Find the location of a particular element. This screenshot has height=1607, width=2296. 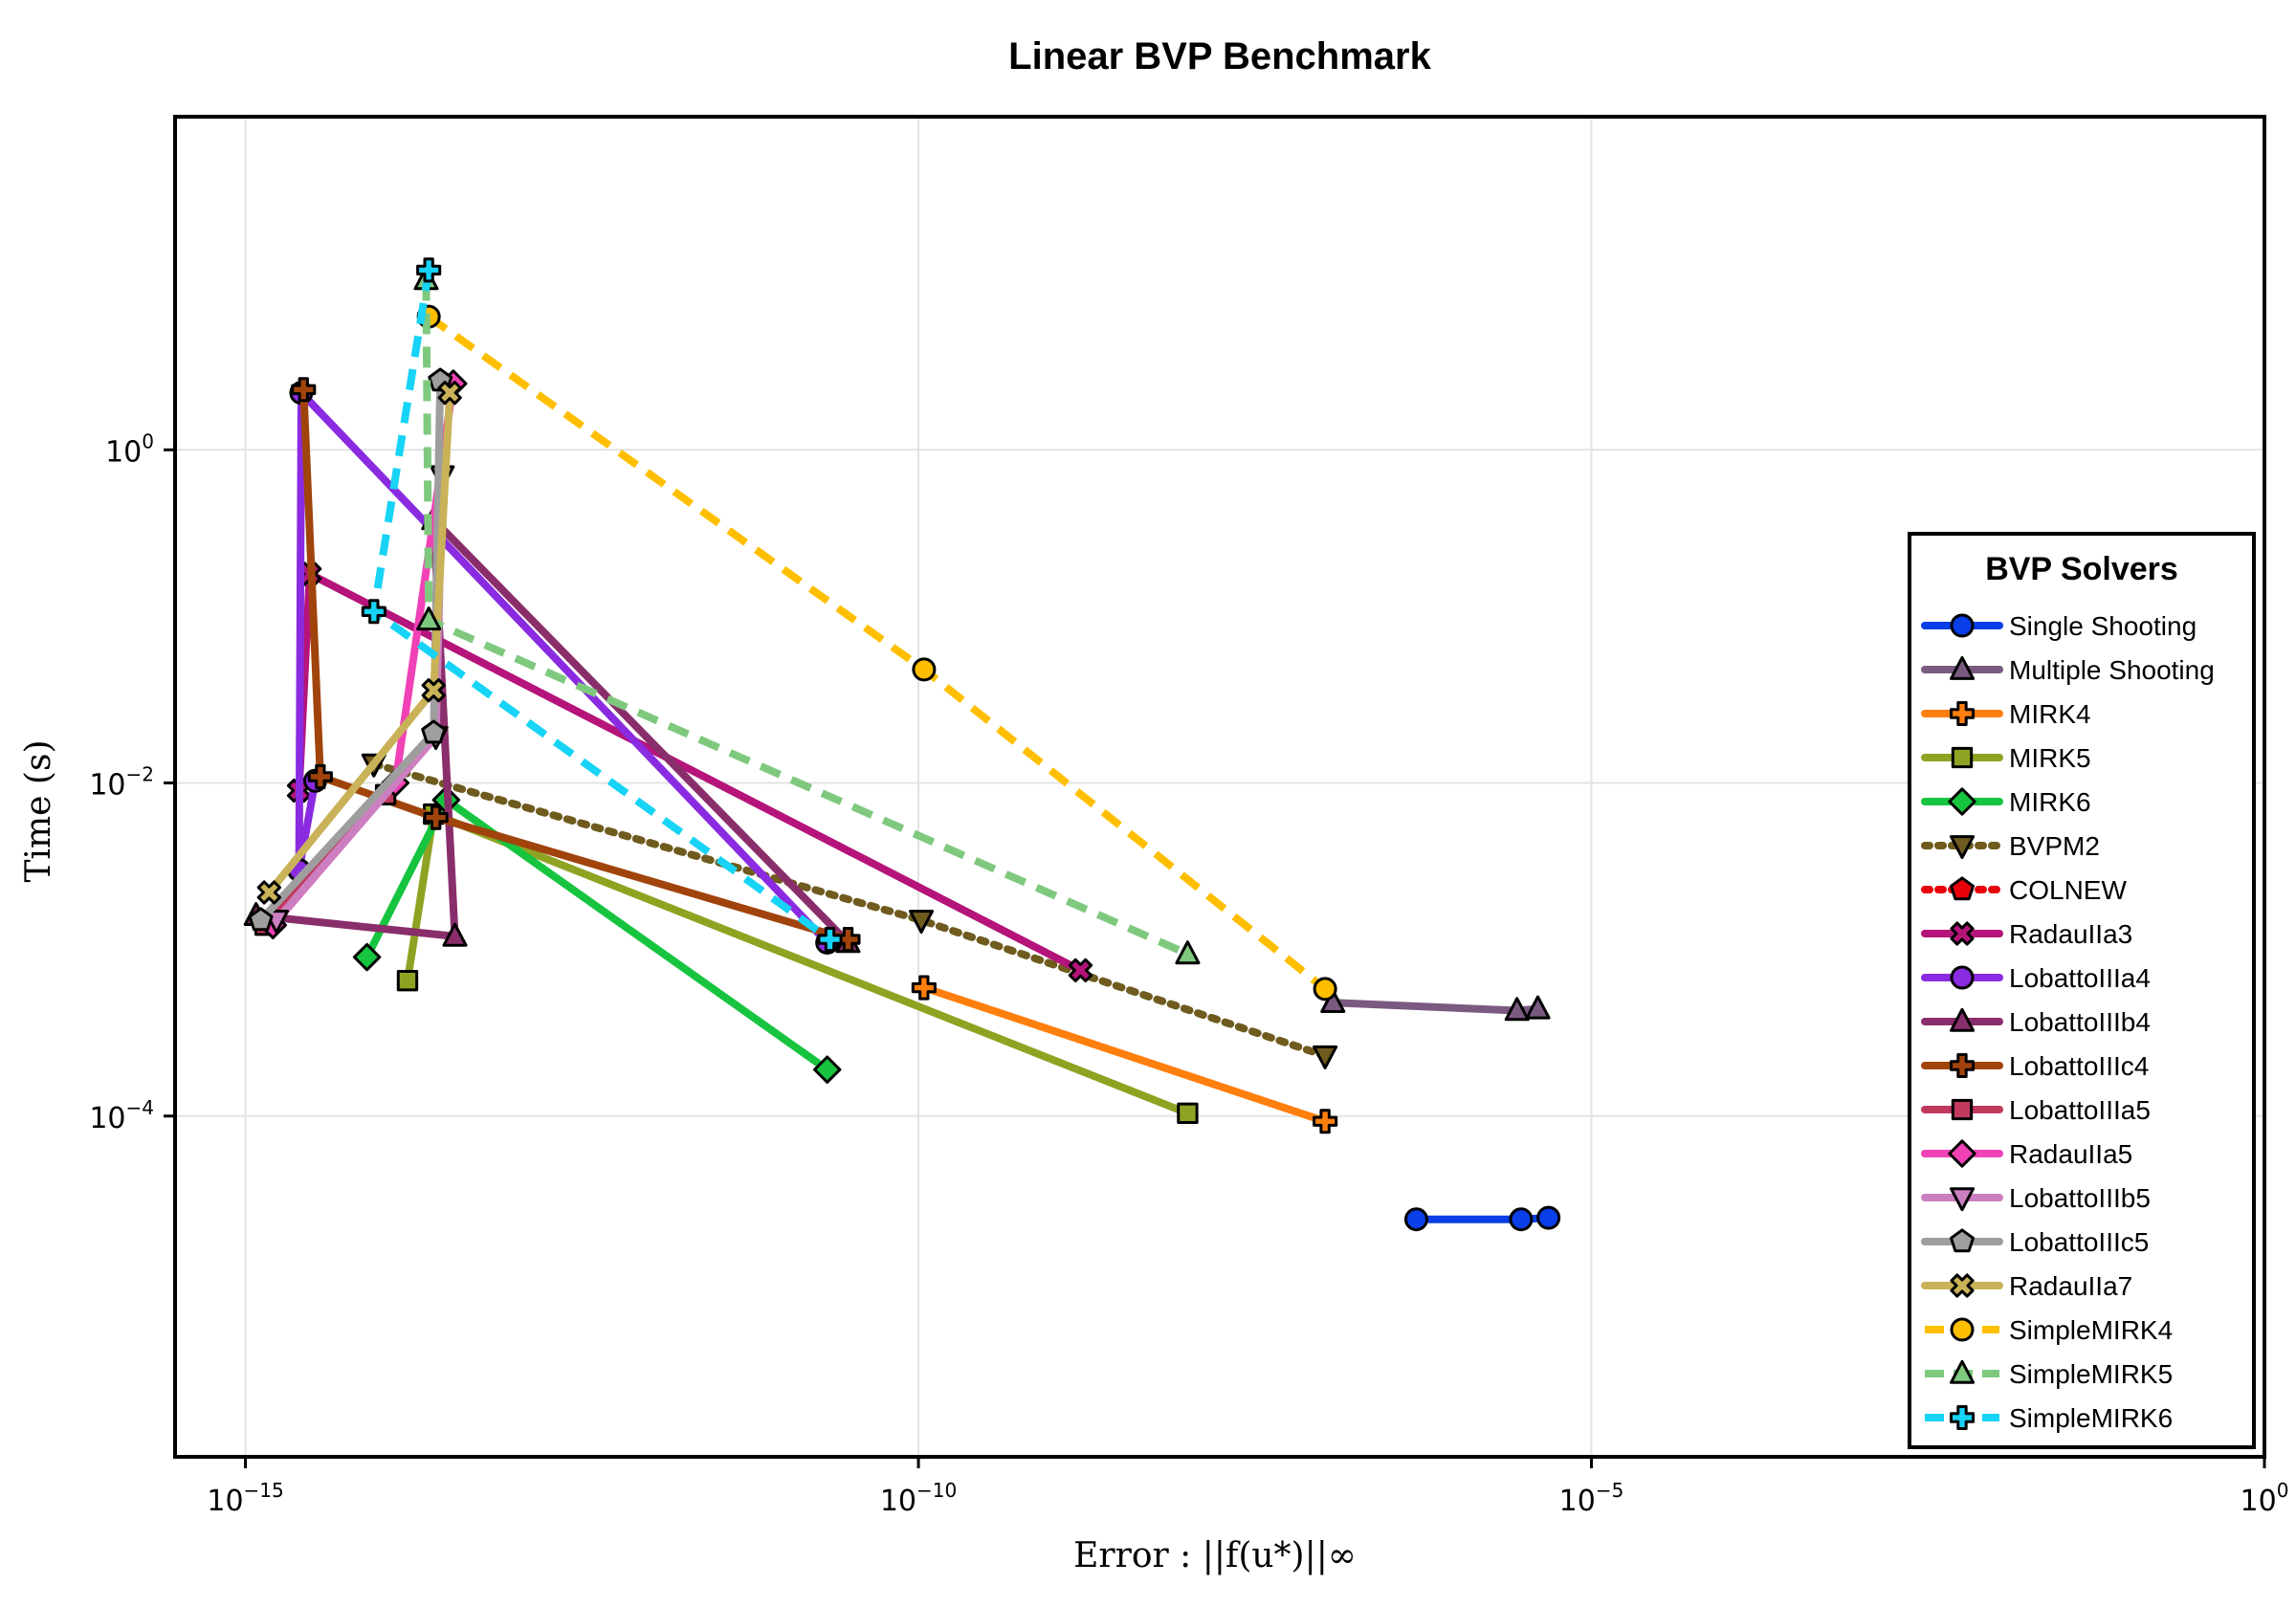

legend-label: MIRK5 is located at coordinates (2050, 758).